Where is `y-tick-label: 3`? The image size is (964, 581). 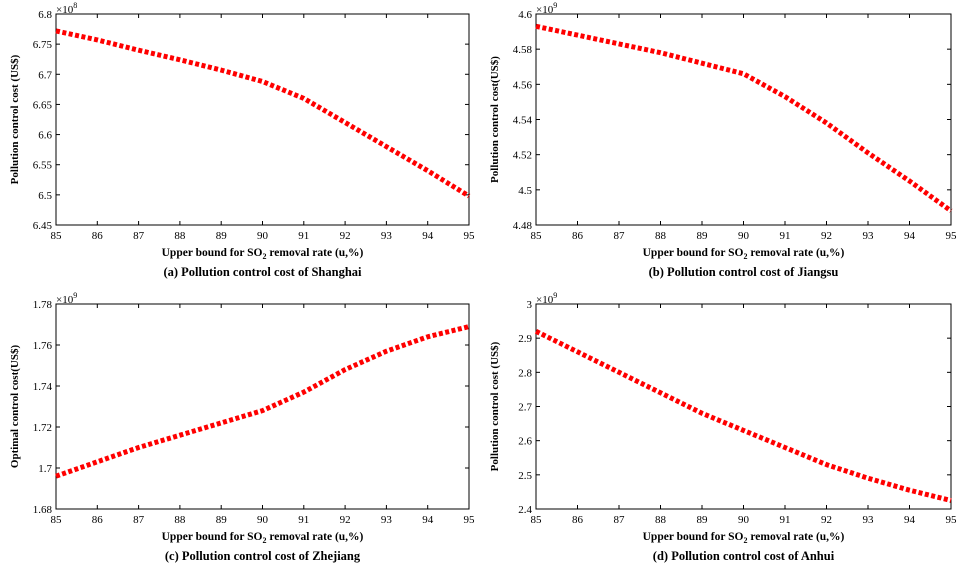 y-tick-label: 3 is located at coordinates (530, 305).